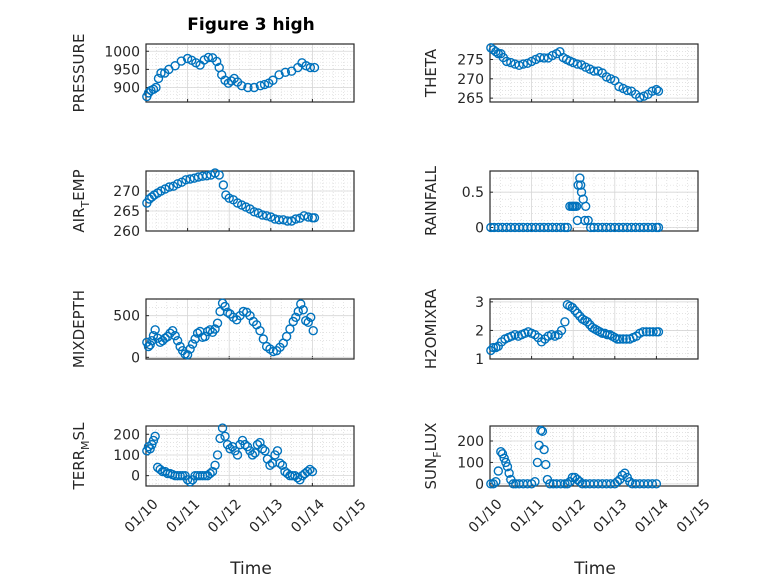 The width and height of the screenshot is (778, 583). What do you see at coordinates (81, 200) in the screenshot?
I see `y-axis-label: AIRTEMP` at bounding box center [81, 200].